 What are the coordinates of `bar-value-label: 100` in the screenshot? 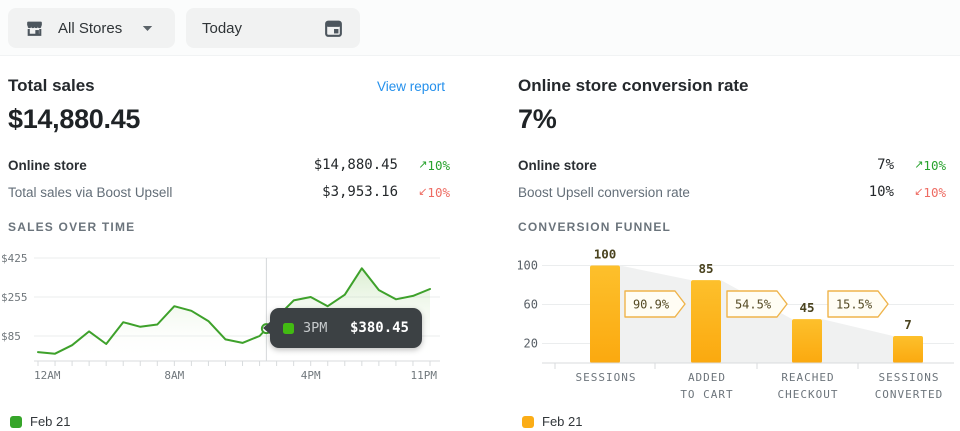 It's located at (605, 254).